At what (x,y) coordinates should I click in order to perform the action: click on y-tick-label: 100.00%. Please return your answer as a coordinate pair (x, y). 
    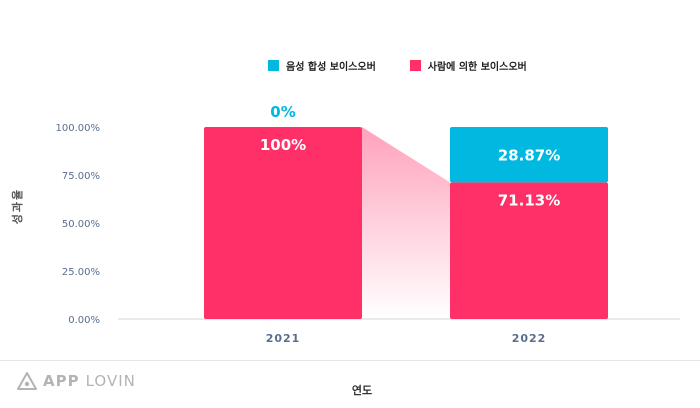
    Looking at the image, I should click on (78, 128).